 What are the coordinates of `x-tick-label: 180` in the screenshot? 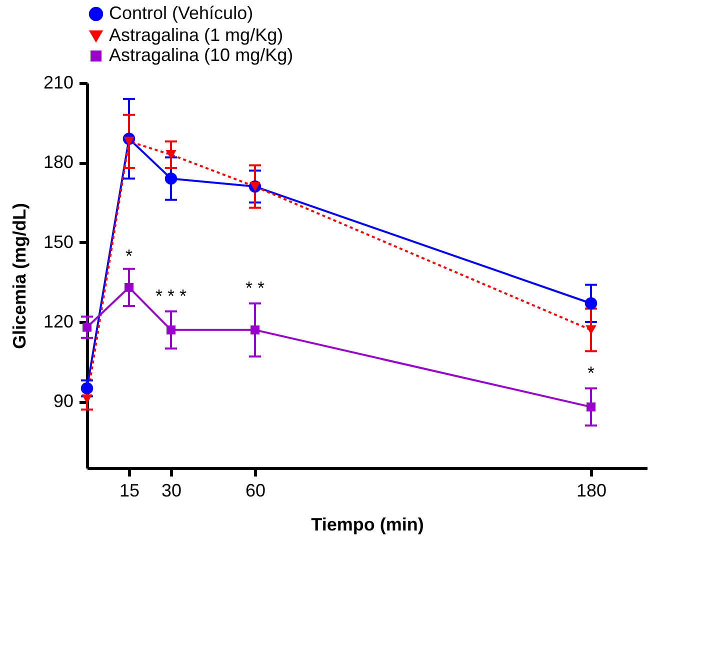 It's located at (591, 490).